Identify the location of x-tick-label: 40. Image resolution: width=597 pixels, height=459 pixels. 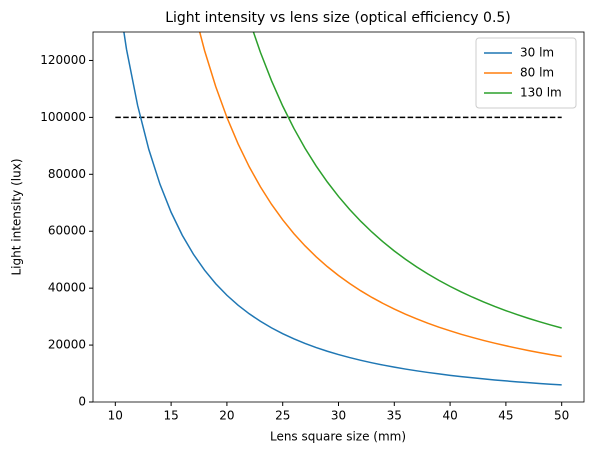
(449, 416).